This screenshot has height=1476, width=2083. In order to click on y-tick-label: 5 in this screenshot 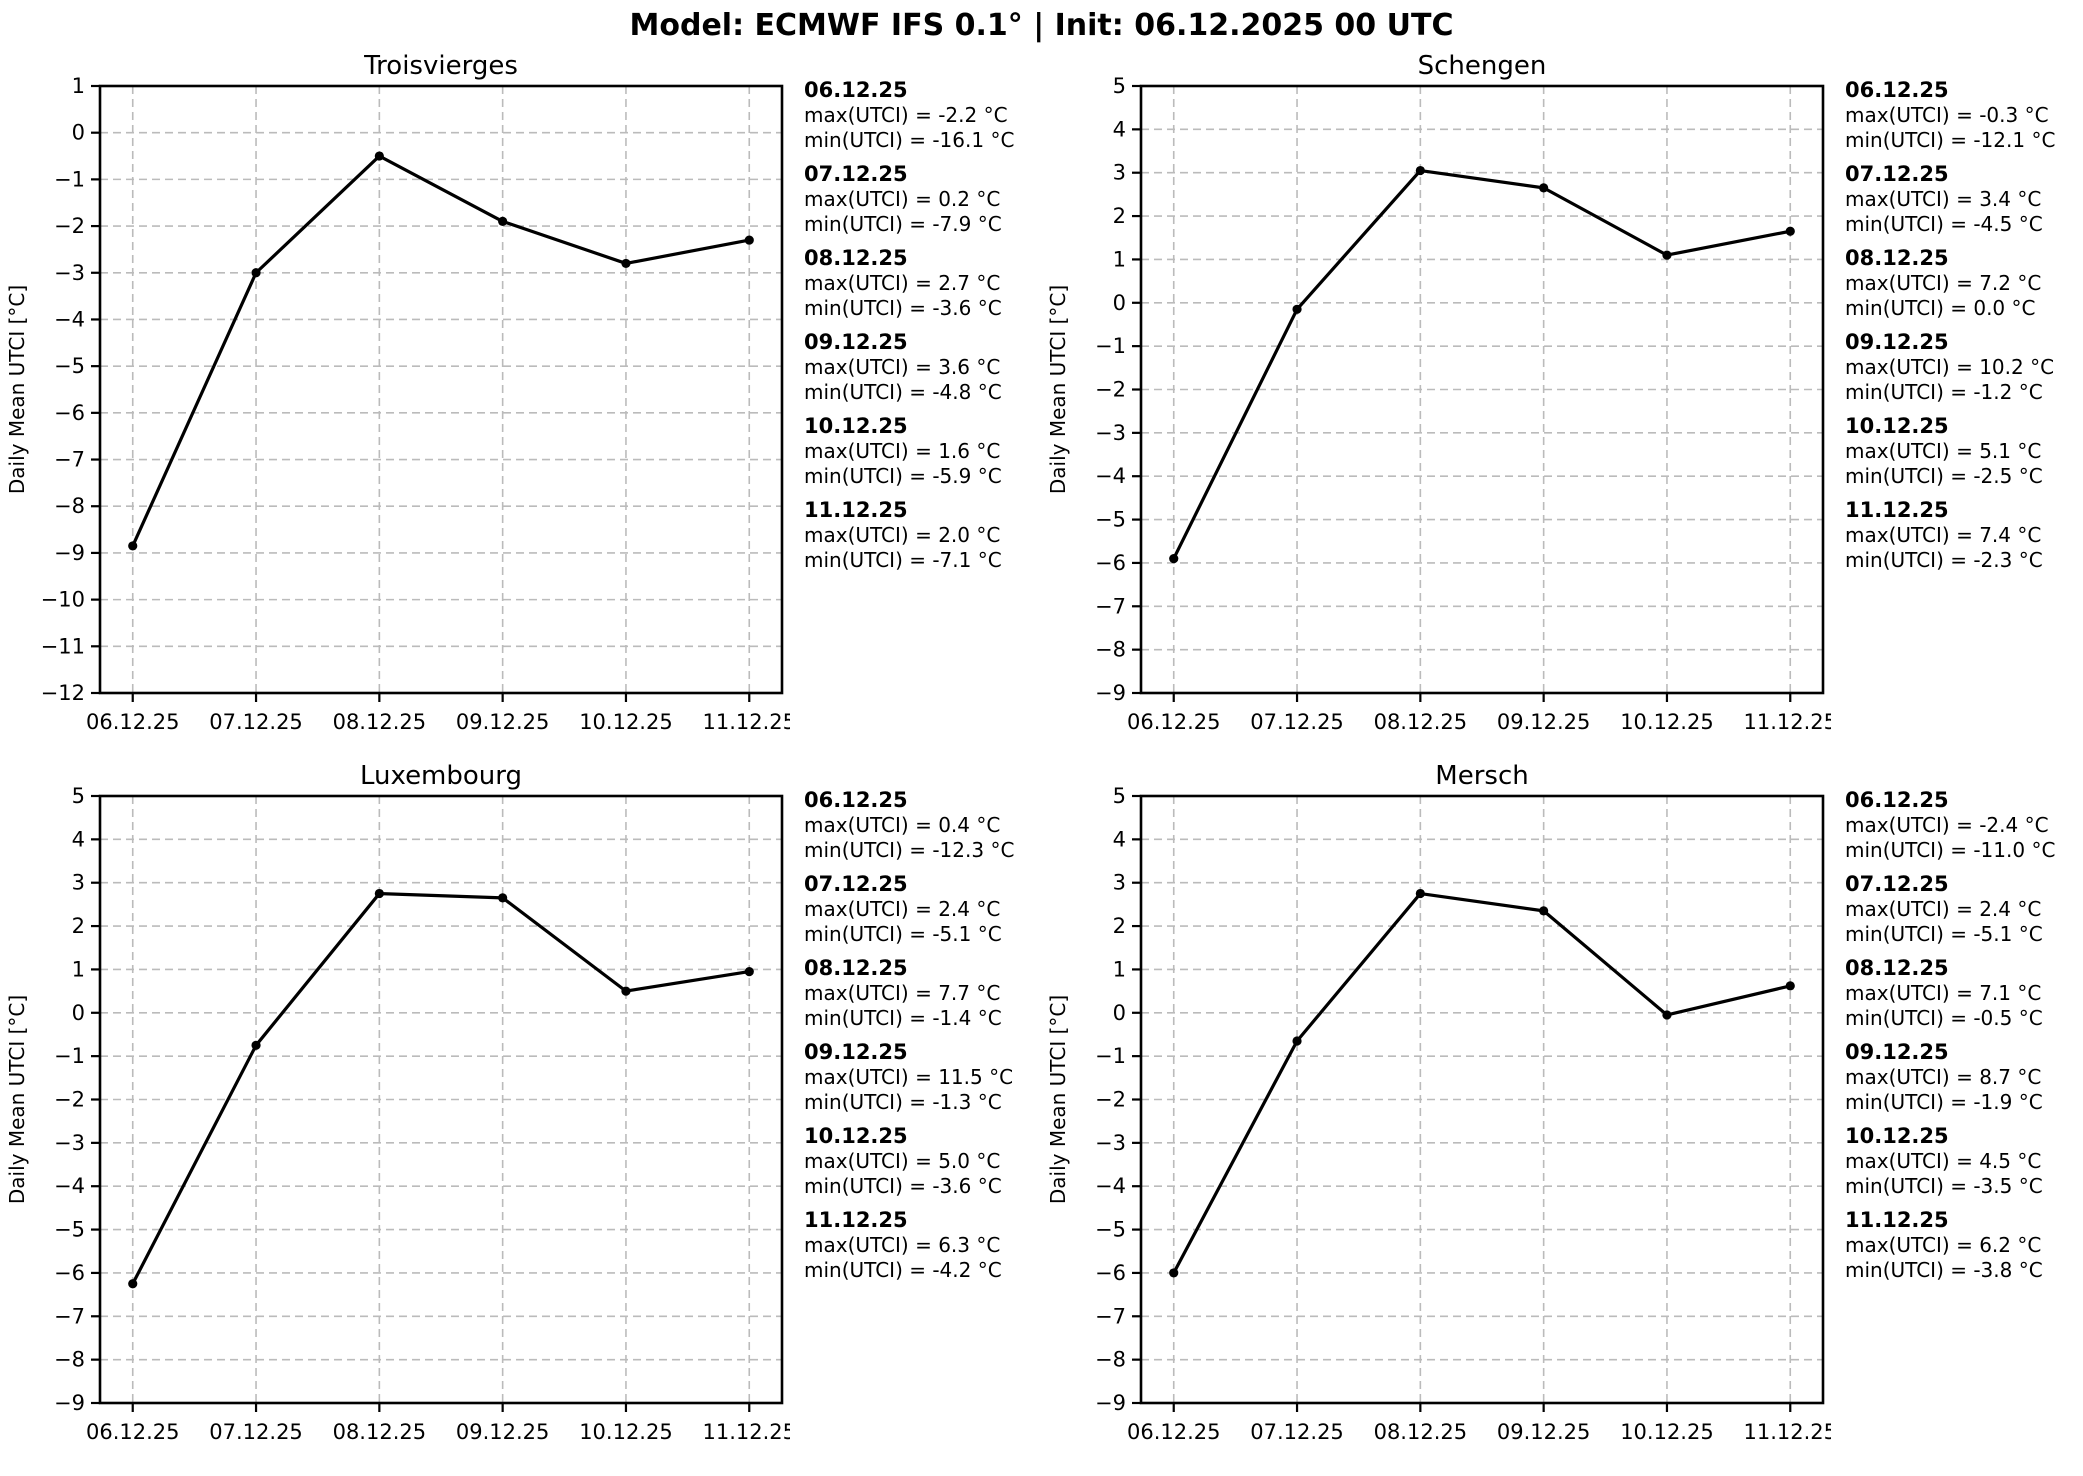, I will do `click(78, 796)`.